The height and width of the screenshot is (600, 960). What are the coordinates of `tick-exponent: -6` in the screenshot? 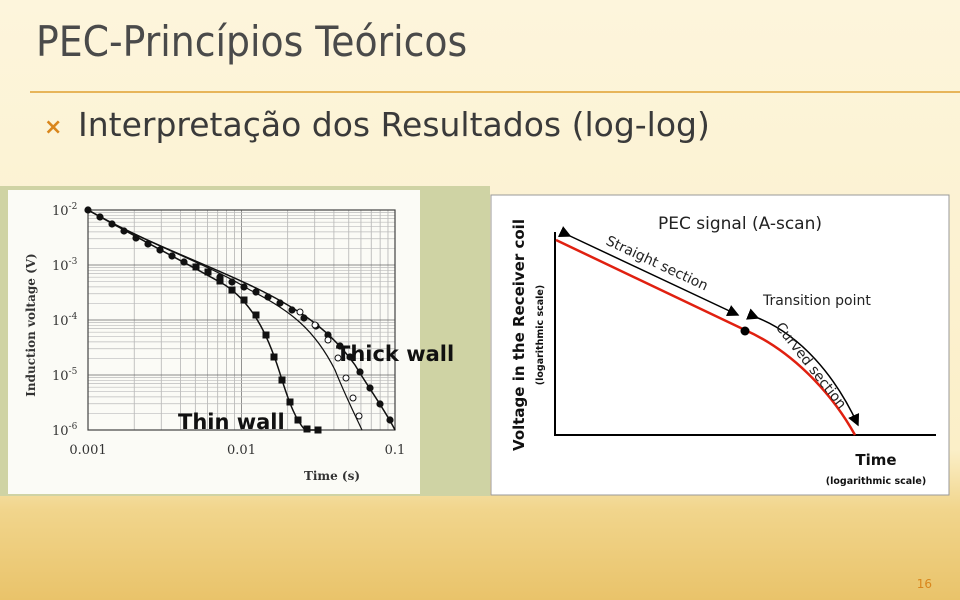 It's located at (73, 427).